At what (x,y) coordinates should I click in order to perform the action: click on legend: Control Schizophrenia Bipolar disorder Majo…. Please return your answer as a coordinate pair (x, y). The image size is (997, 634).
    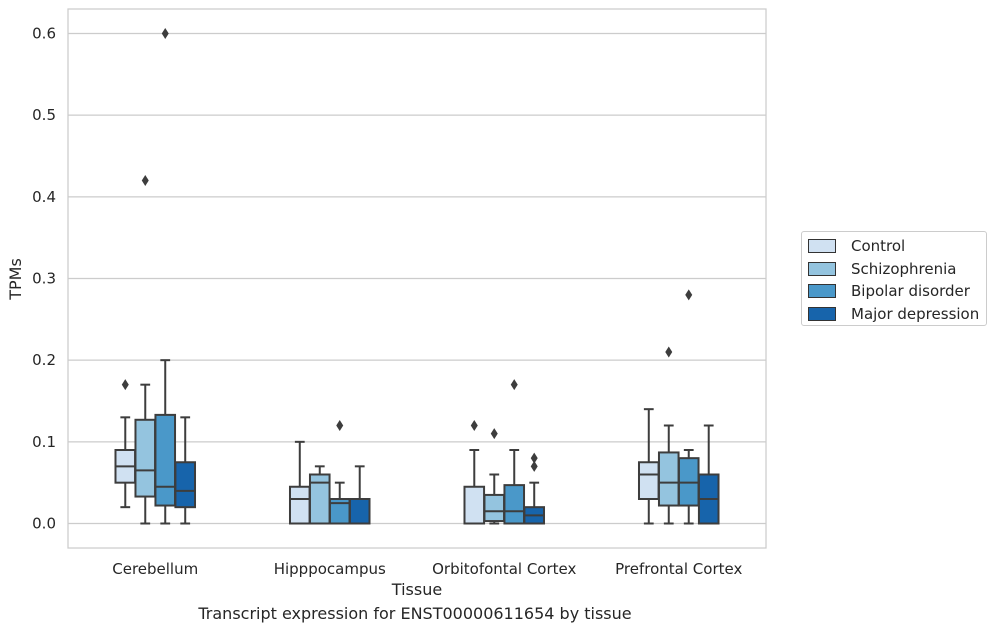
    Looking at the image, I should click on (894, 278).